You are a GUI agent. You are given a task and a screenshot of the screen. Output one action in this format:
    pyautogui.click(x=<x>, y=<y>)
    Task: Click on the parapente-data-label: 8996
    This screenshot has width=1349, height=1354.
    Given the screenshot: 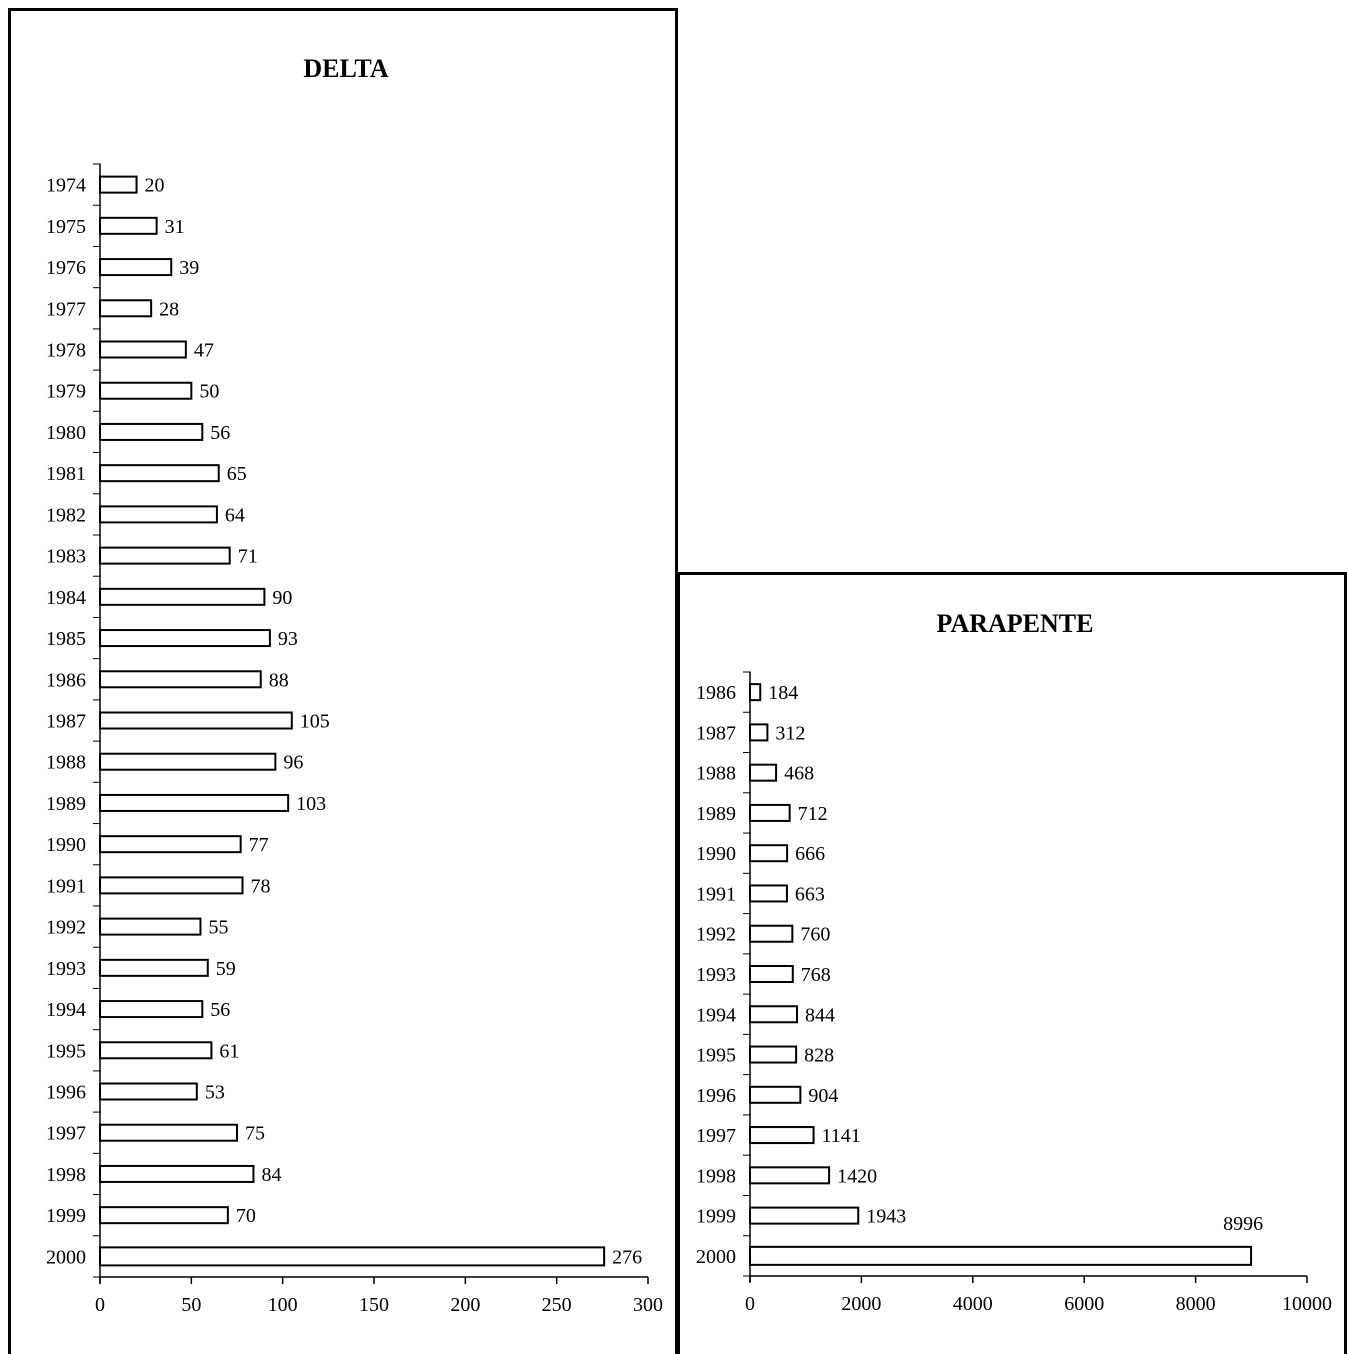 What is the action you would take?
    pyautogui.click(x=1243, y=1224)
    